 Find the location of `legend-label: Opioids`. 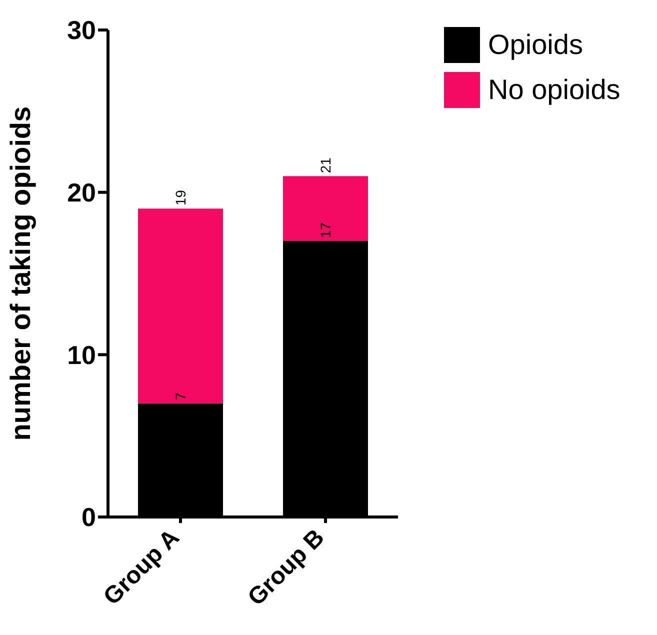

legend-label: Opioids is located at coordinates (535, 44).